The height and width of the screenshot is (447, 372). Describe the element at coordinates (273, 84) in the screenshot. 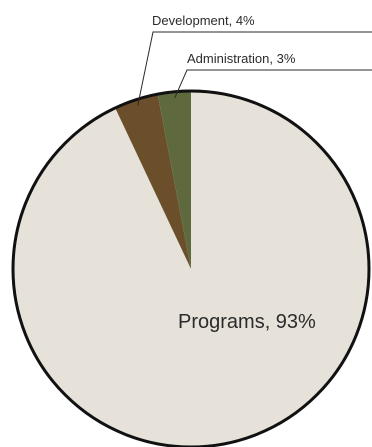

I see `leader-line-administration` at that location.